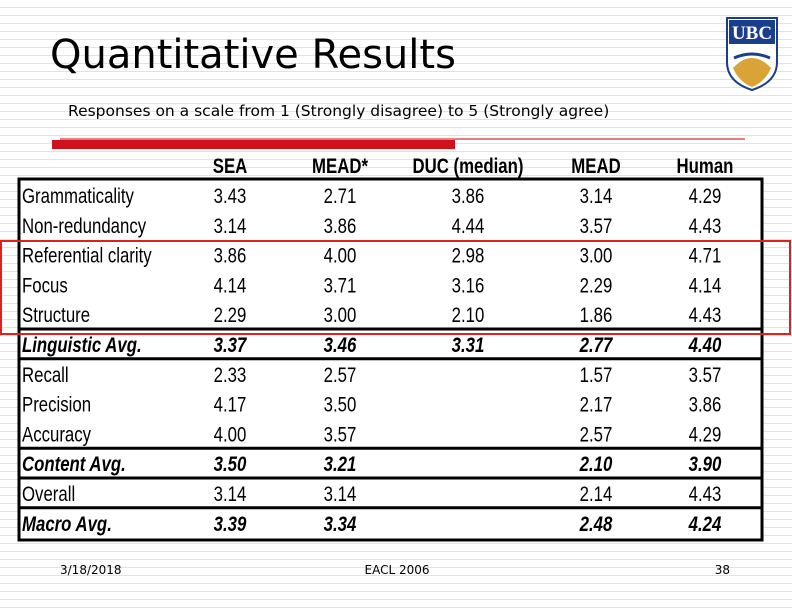 This screenshot has height=612, width=792. I want to click on footer-venue: EACL 2006, so click(397, 570).